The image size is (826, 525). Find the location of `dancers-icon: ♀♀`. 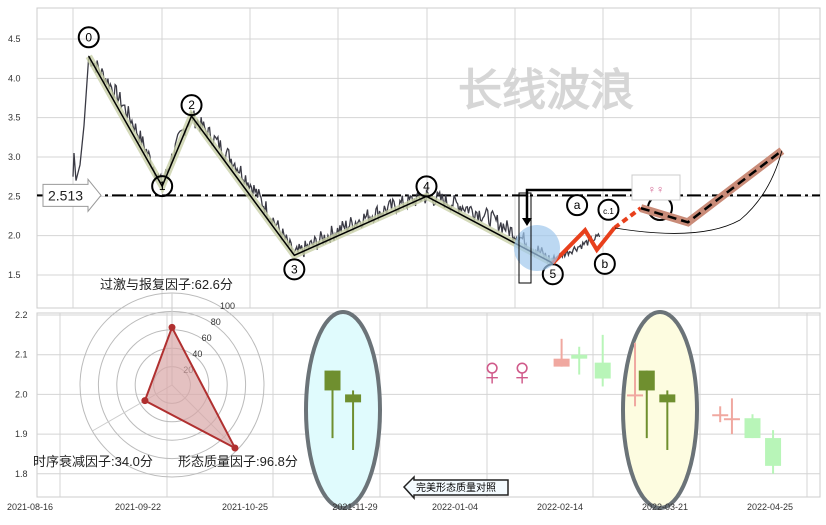

dancers-icon: ♀♀ is located at coordinates (507, 372).